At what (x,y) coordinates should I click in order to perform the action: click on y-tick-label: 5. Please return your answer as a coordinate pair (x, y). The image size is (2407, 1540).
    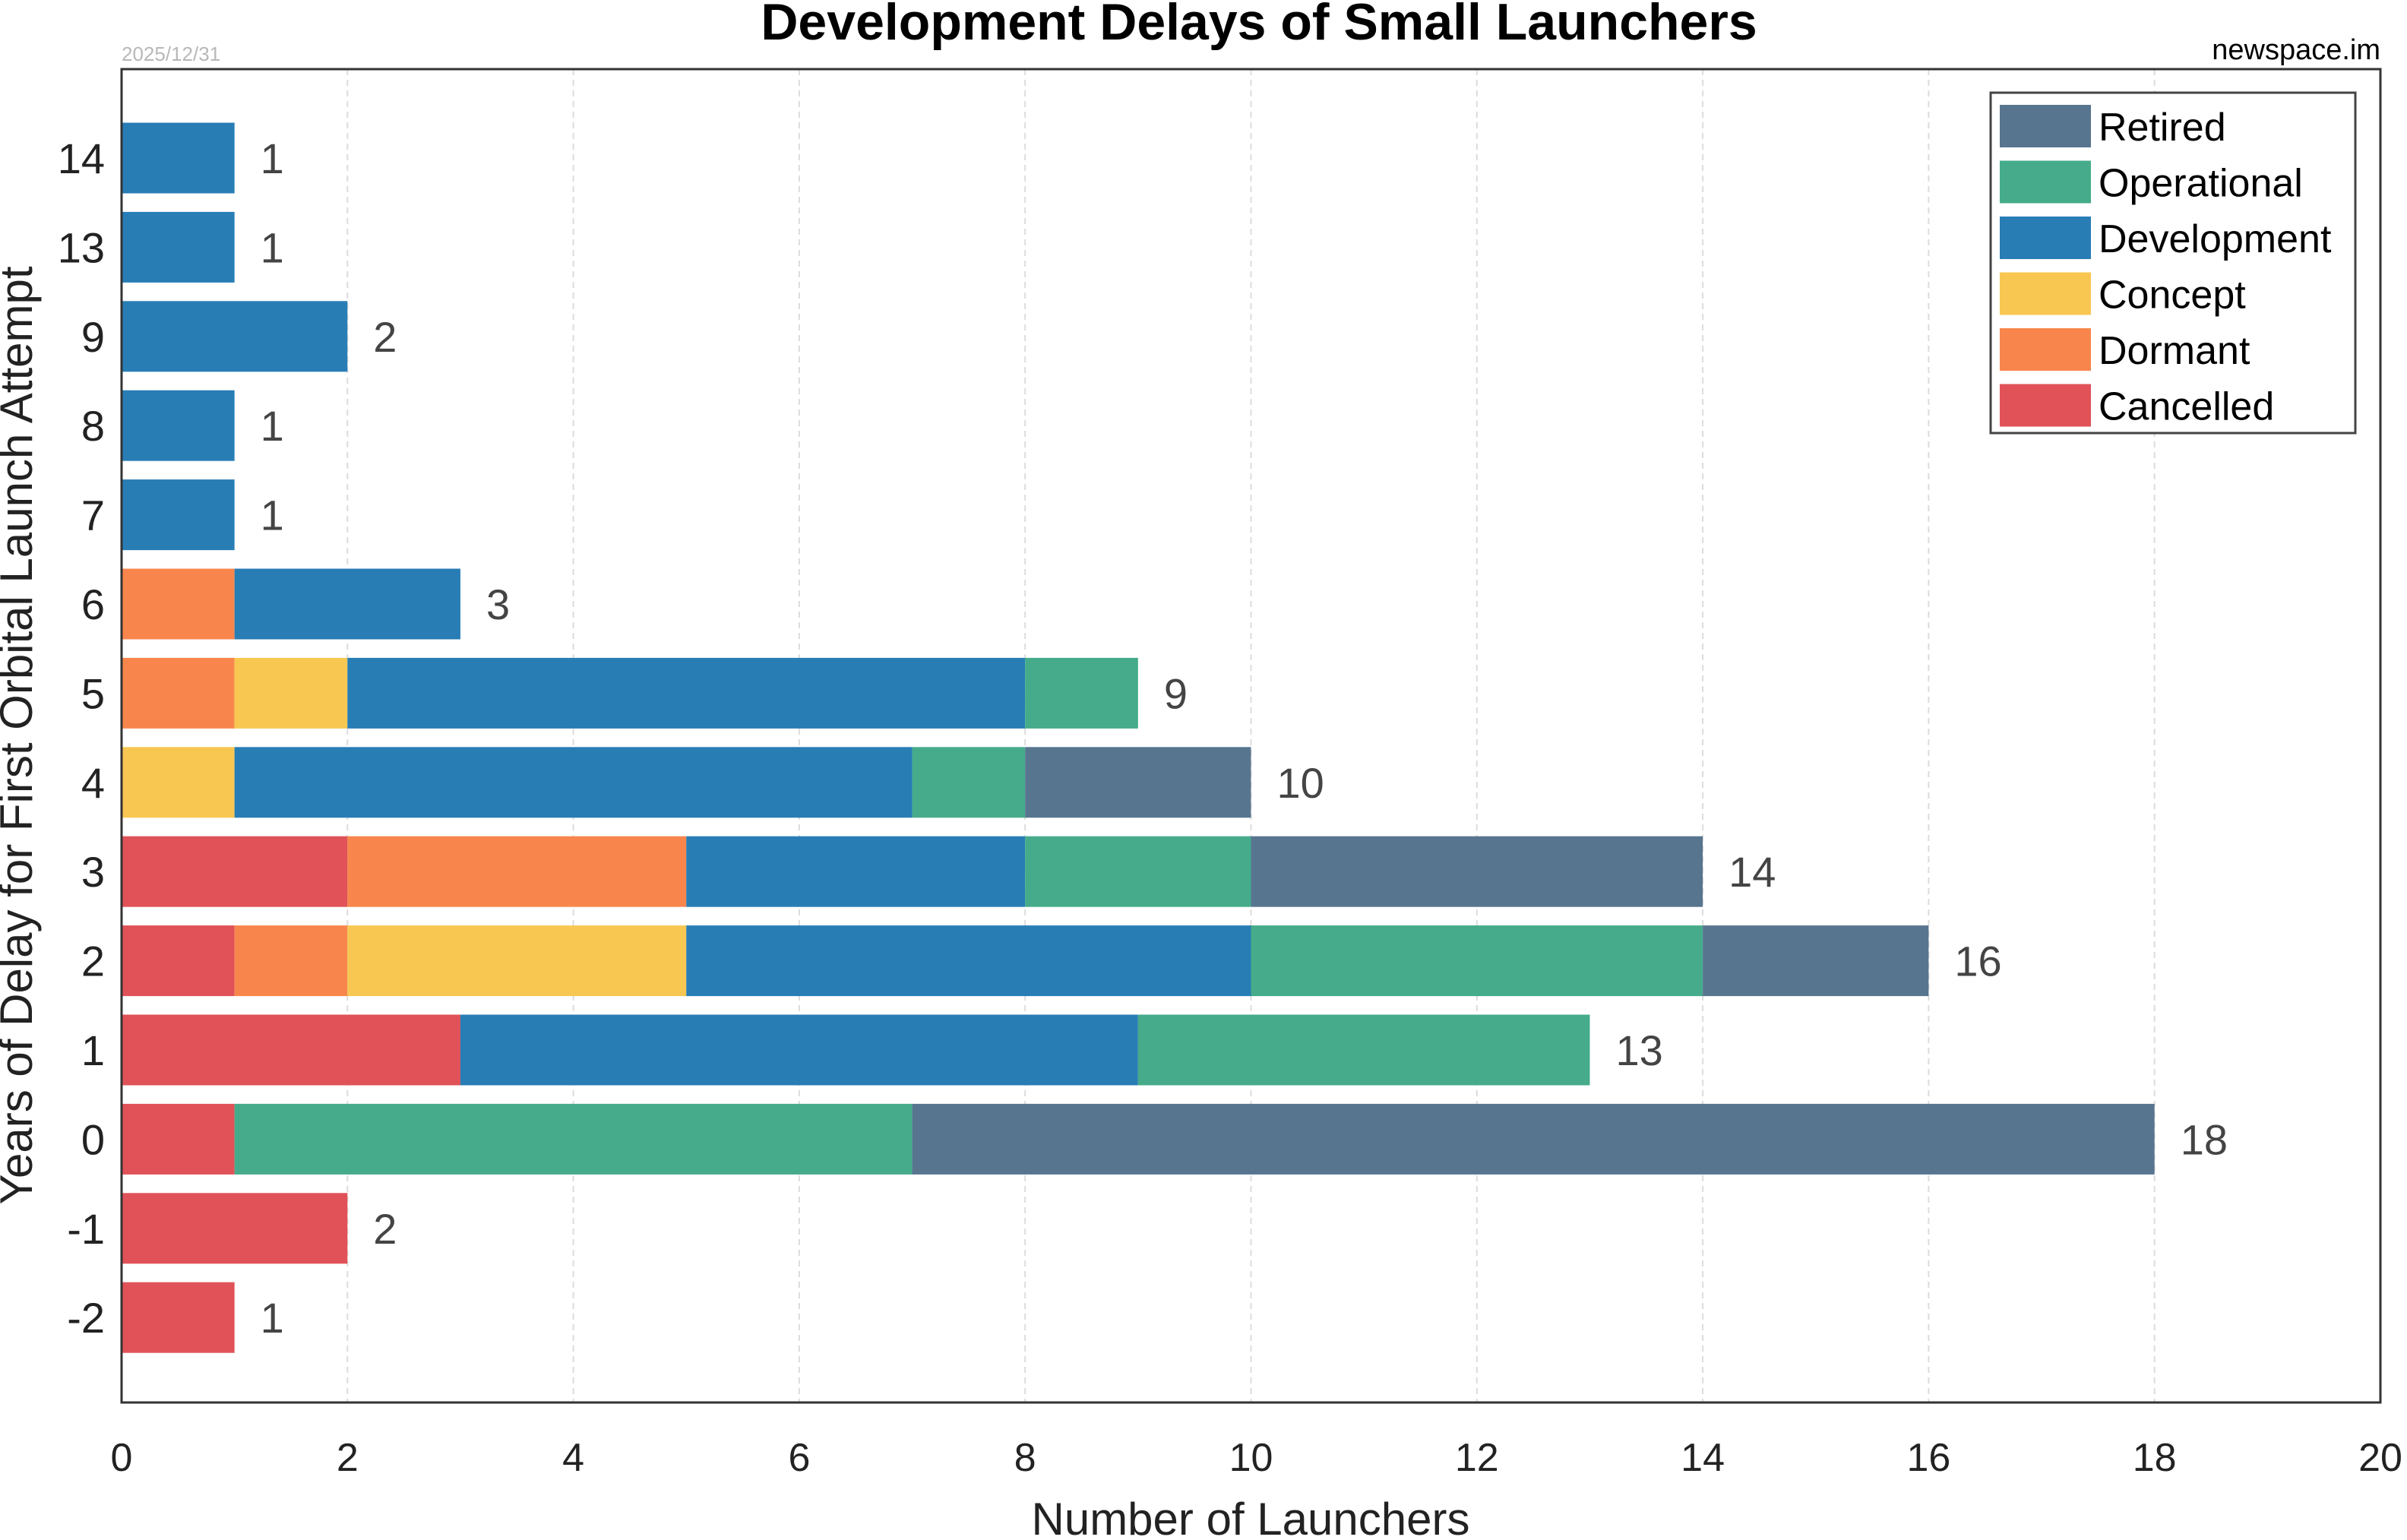
    Looking at the image, I should click on (93, 693).